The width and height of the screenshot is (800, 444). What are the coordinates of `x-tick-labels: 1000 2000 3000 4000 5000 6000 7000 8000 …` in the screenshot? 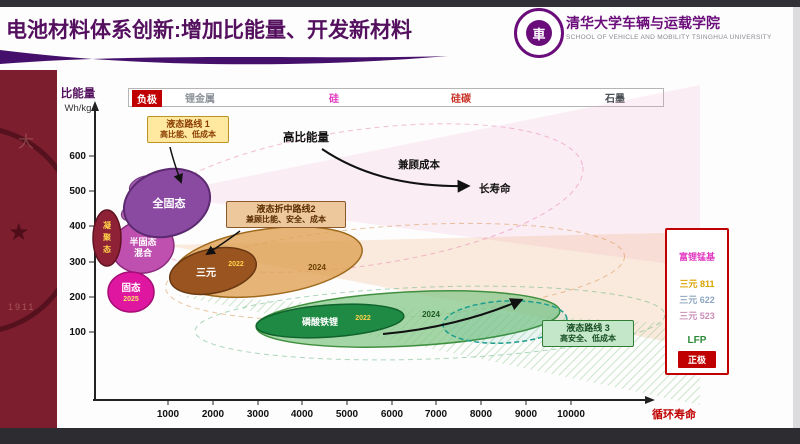 It's located at (371, 414).